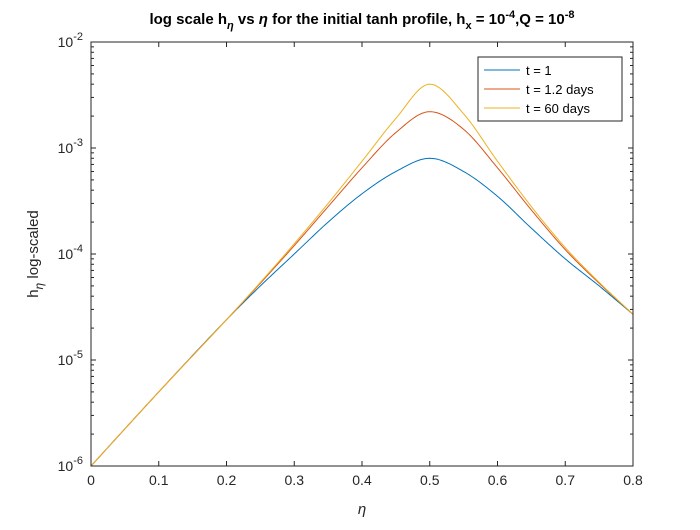 Image resolution: width=700 pixels, height=530 pixels. I want to click on y-tick-label: 10⁻⁵, so click(70, 358).